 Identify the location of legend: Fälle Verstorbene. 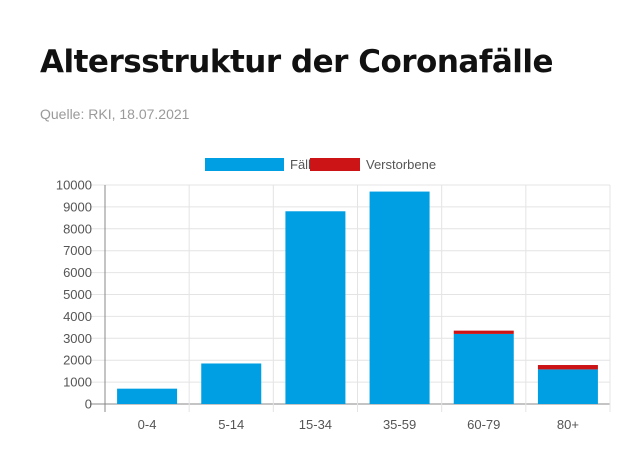
(320, 164).